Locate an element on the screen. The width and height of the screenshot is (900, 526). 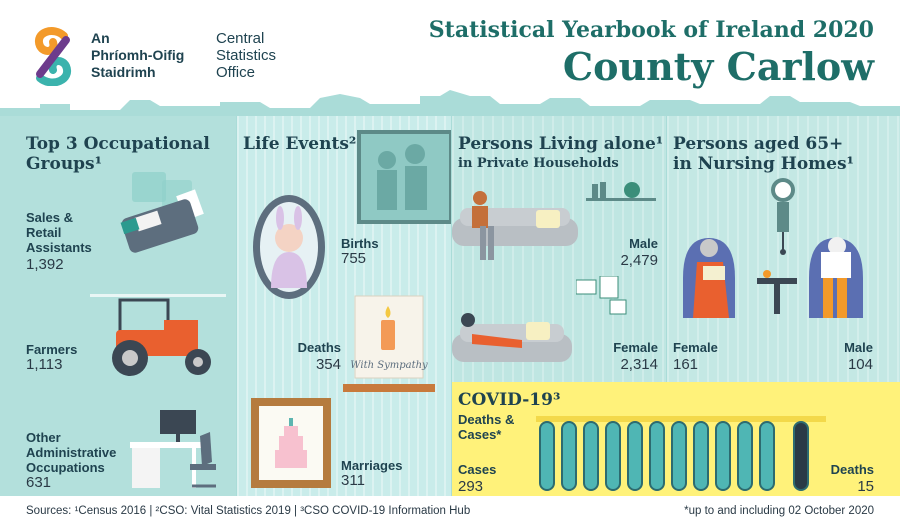
elderly-couple-icon is located at coordinates (773, 277).